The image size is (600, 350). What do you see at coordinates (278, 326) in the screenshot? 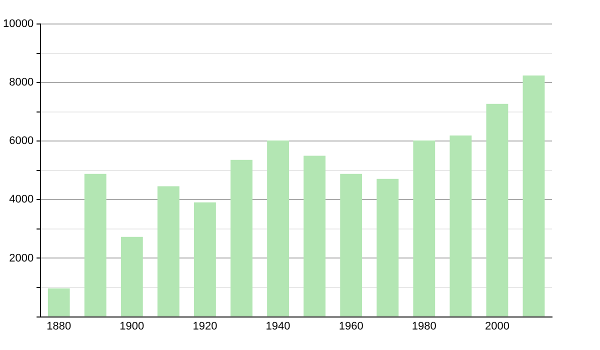
I see `x-tick-label: 1940` at bounding box center [278, 326].